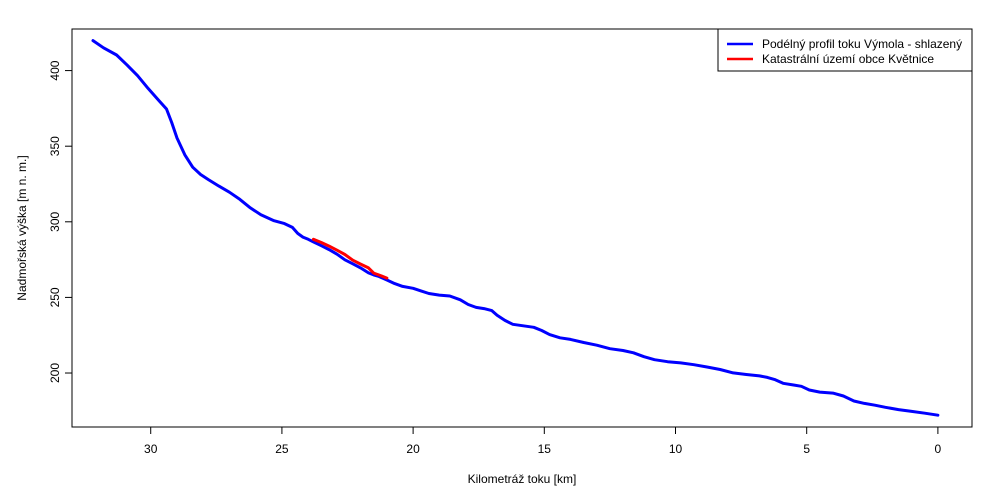  What do you see at coordinates (543, 441) in the screenshot?
I see `x-axis: 30 25 20 15 10 5 0` at bounding box center [543, 441].